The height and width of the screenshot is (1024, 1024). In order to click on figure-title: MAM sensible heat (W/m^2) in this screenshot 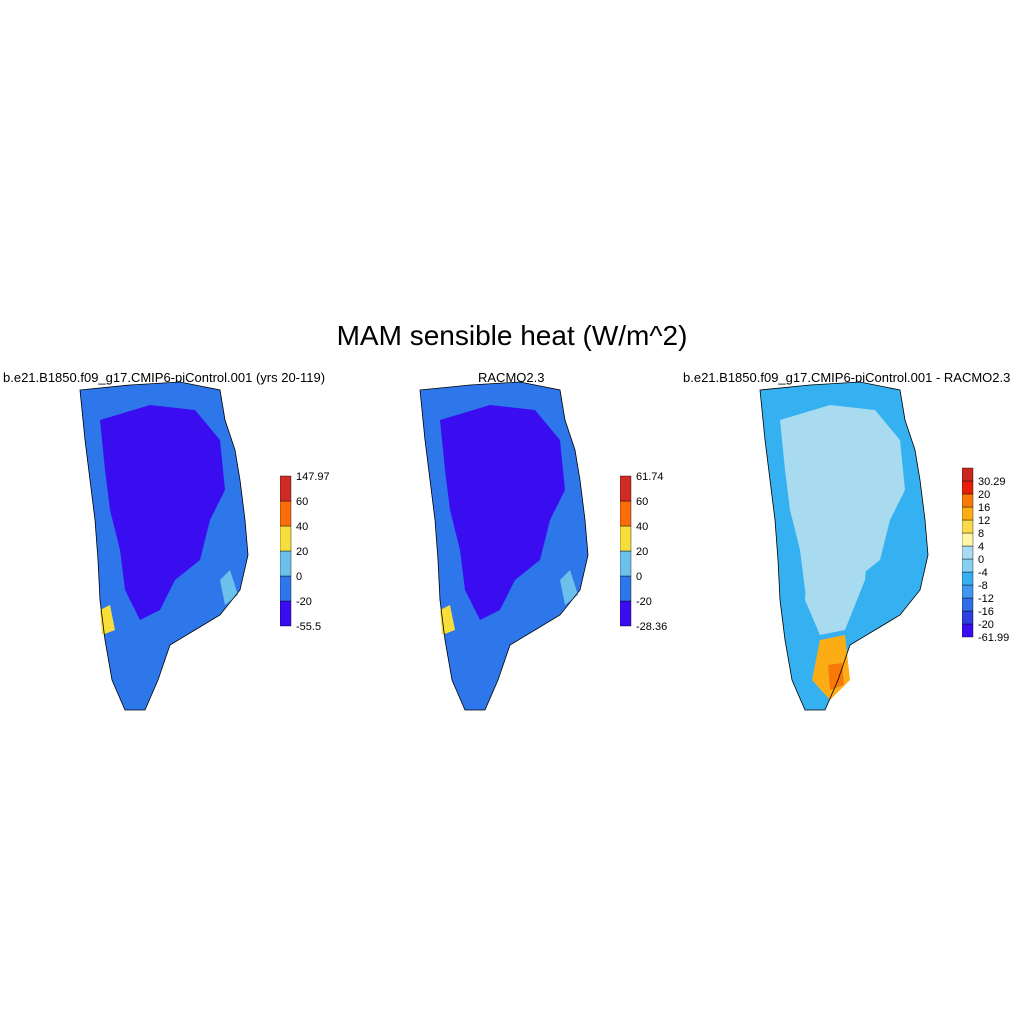, I will do `click(512, 335)`.